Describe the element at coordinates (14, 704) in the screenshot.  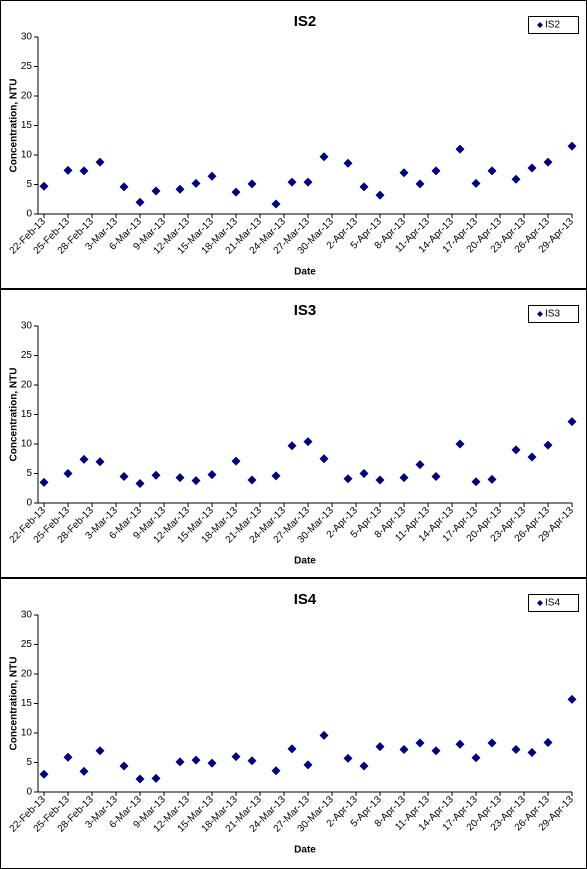
I see `y-axis-label: Concentration, NTU` at that location.